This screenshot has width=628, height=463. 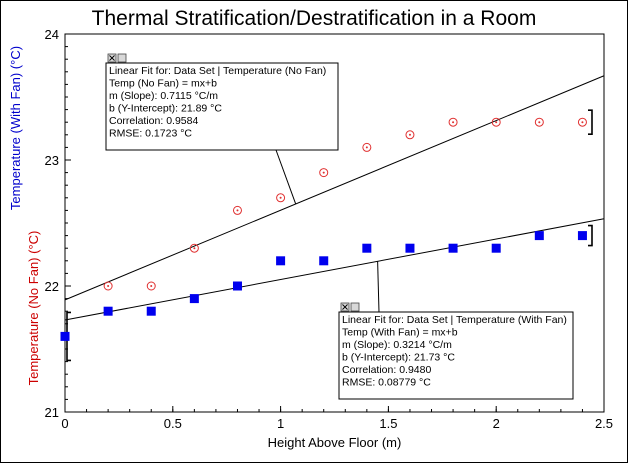 What do you see at coordinates (52, 412) in the screenshot?
I see `y-tick-label: 21` at bounding box center [52, 412].